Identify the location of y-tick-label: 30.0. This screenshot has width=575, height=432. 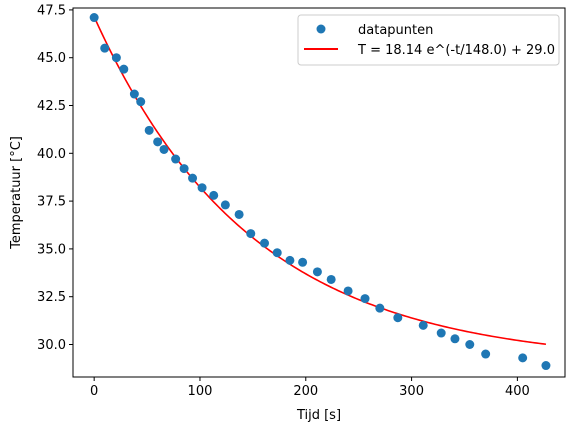
(51, 345).